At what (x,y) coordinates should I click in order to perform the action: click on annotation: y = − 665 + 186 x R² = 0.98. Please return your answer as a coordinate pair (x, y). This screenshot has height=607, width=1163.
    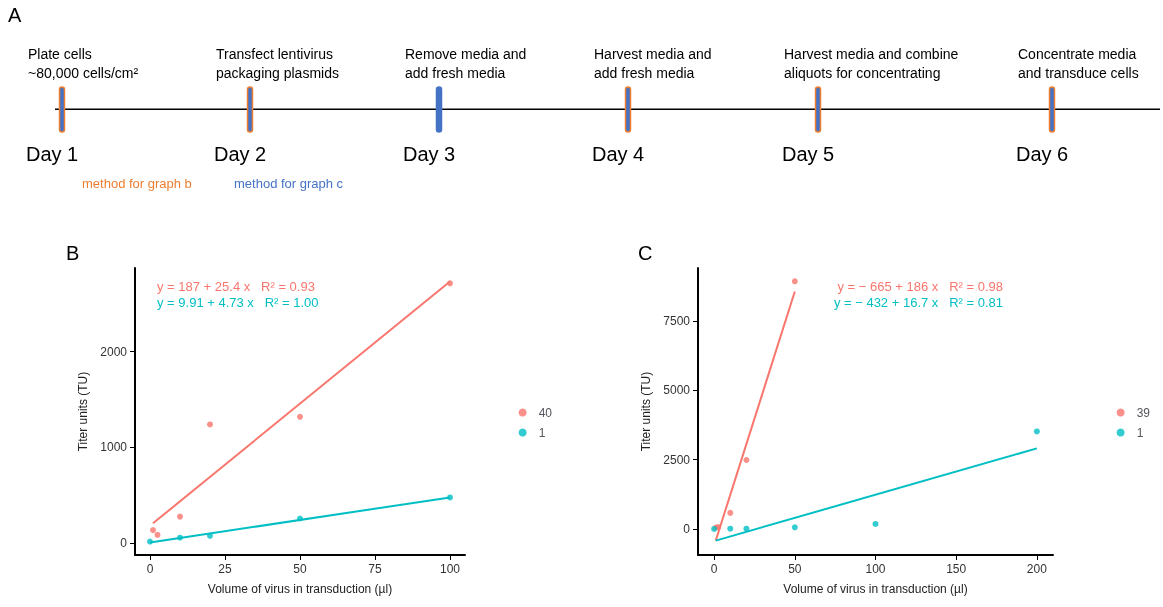
    Looking at the image, I should click on (920, 286).